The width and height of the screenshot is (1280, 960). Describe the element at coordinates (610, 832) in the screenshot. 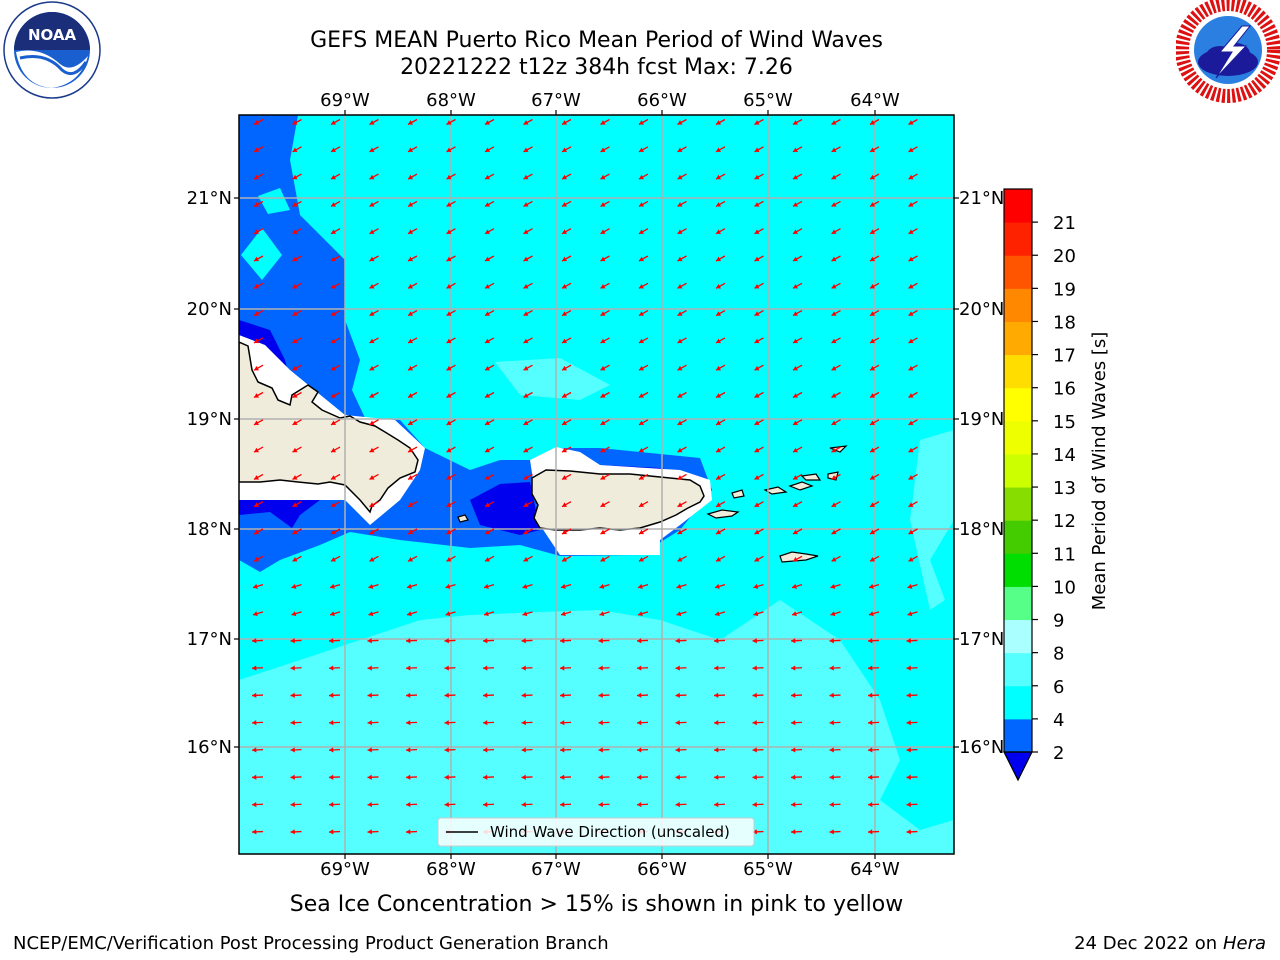

I see `legend-label: Wind Wave Direction (unscaled)` at that location.